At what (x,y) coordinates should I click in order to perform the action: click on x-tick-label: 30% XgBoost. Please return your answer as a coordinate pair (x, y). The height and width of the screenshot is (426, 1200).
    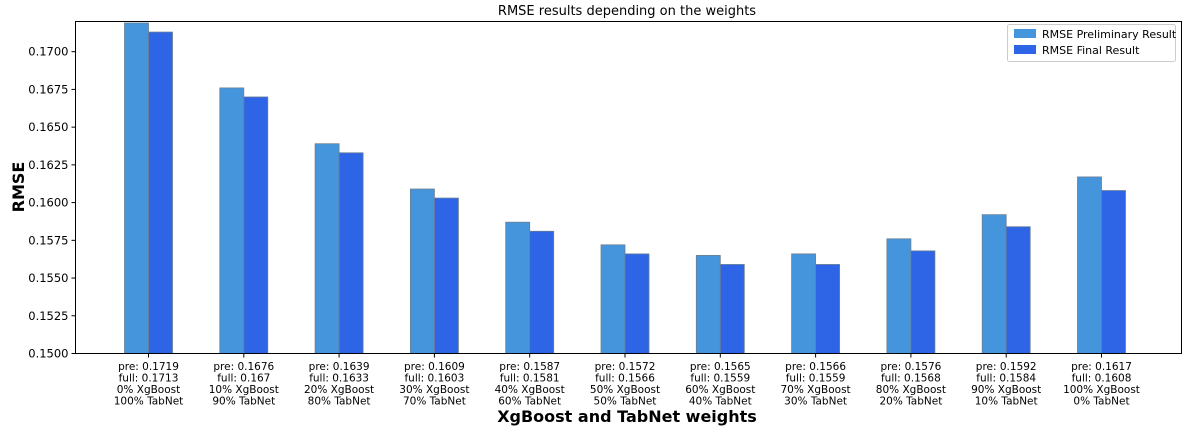
    Looking at the image, I should click on (434, 390).